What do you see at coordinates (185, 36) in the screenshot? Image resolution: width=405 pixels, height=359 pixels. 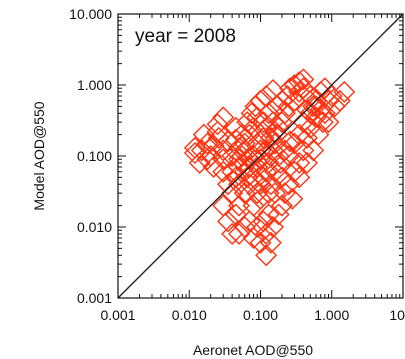 I see `chart-annotation: year = 2008` at bounding box center [185, 36].